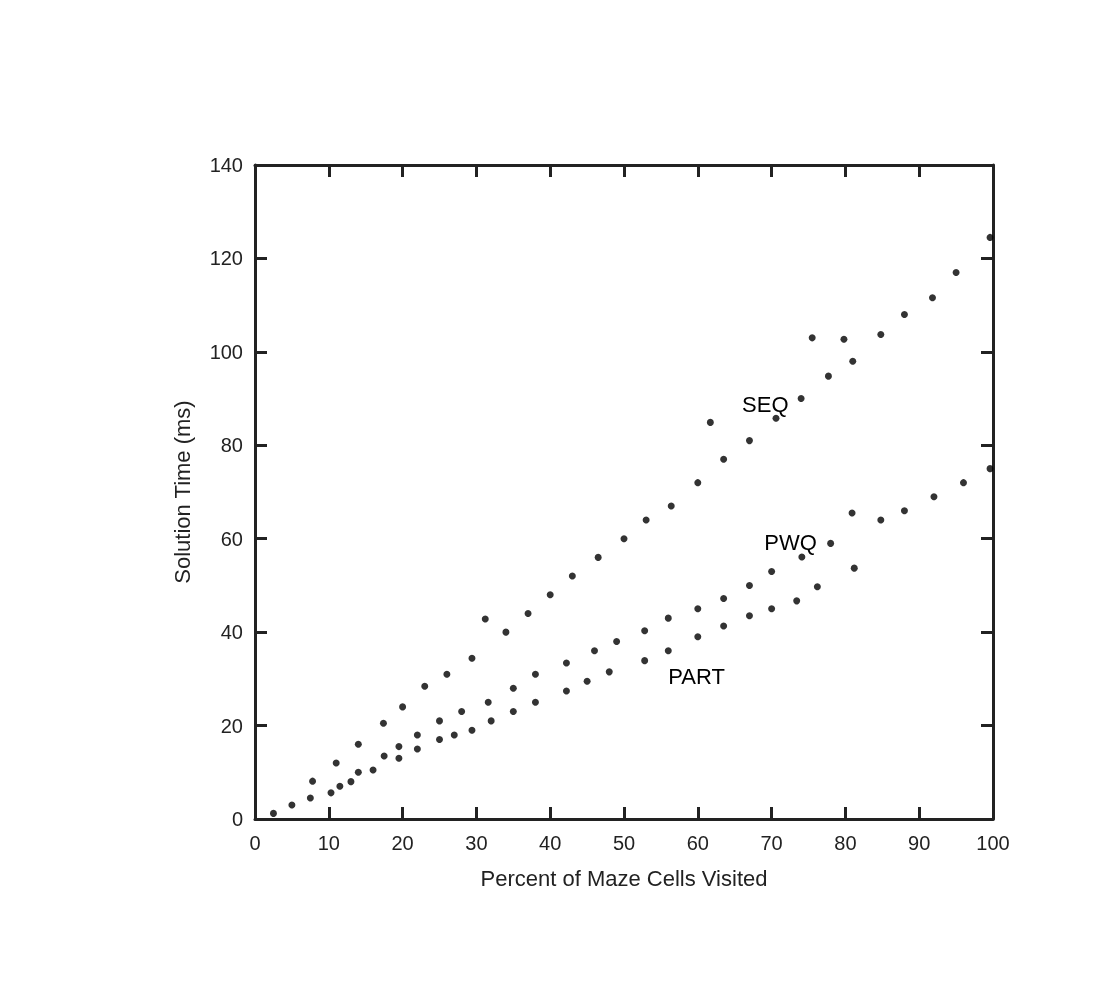 Image resolution: width=1098 pixels, height=1006 pixels. What do you see at coordinates (226, 258) in the screenshot?
I see `y-tick-label: 120` at bounding box center [226, 258].